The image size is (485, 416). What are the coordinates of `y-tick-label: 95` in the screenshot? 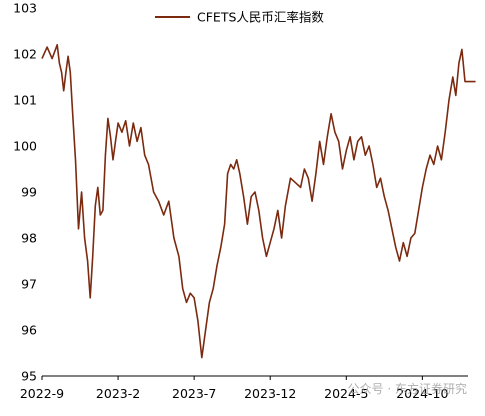 It's located at (29, 376).